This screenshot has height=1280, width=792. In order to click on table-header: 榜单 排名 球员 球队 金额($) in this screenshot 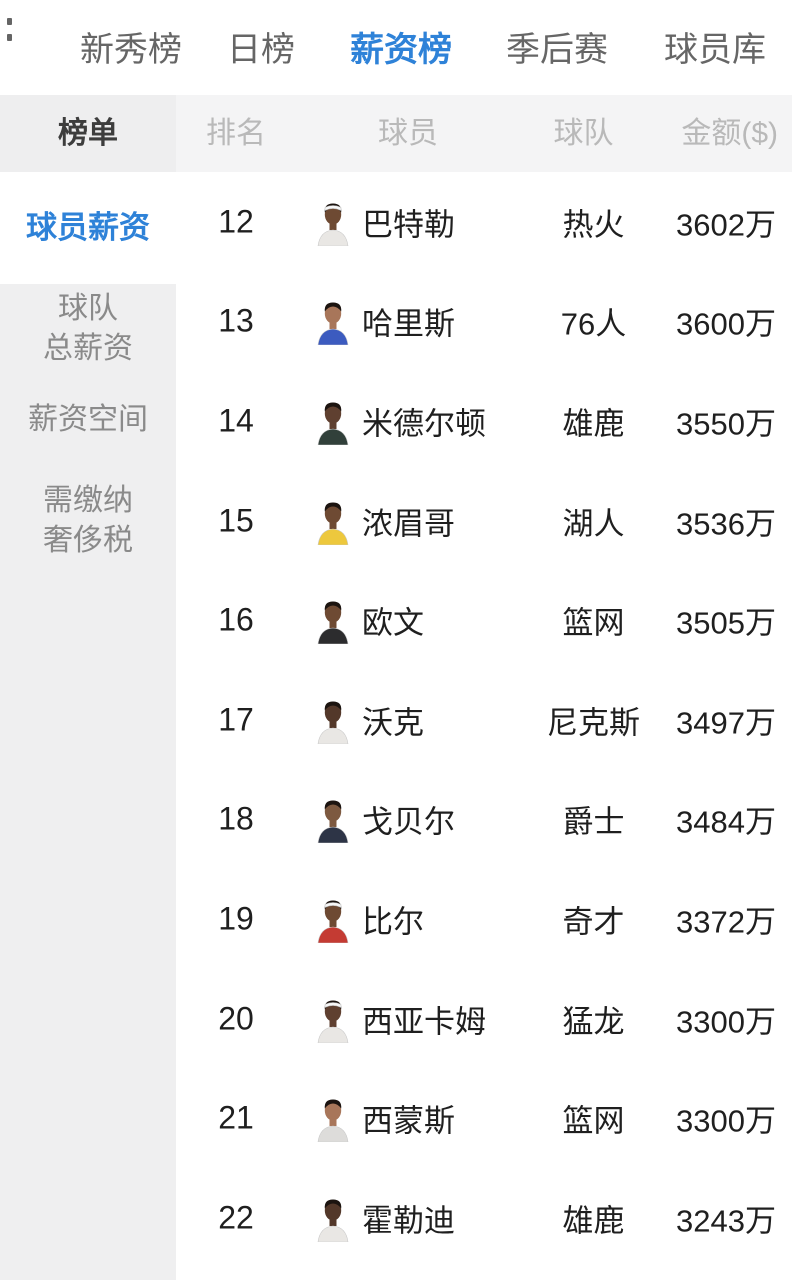, I will do `click(396, 133)`.